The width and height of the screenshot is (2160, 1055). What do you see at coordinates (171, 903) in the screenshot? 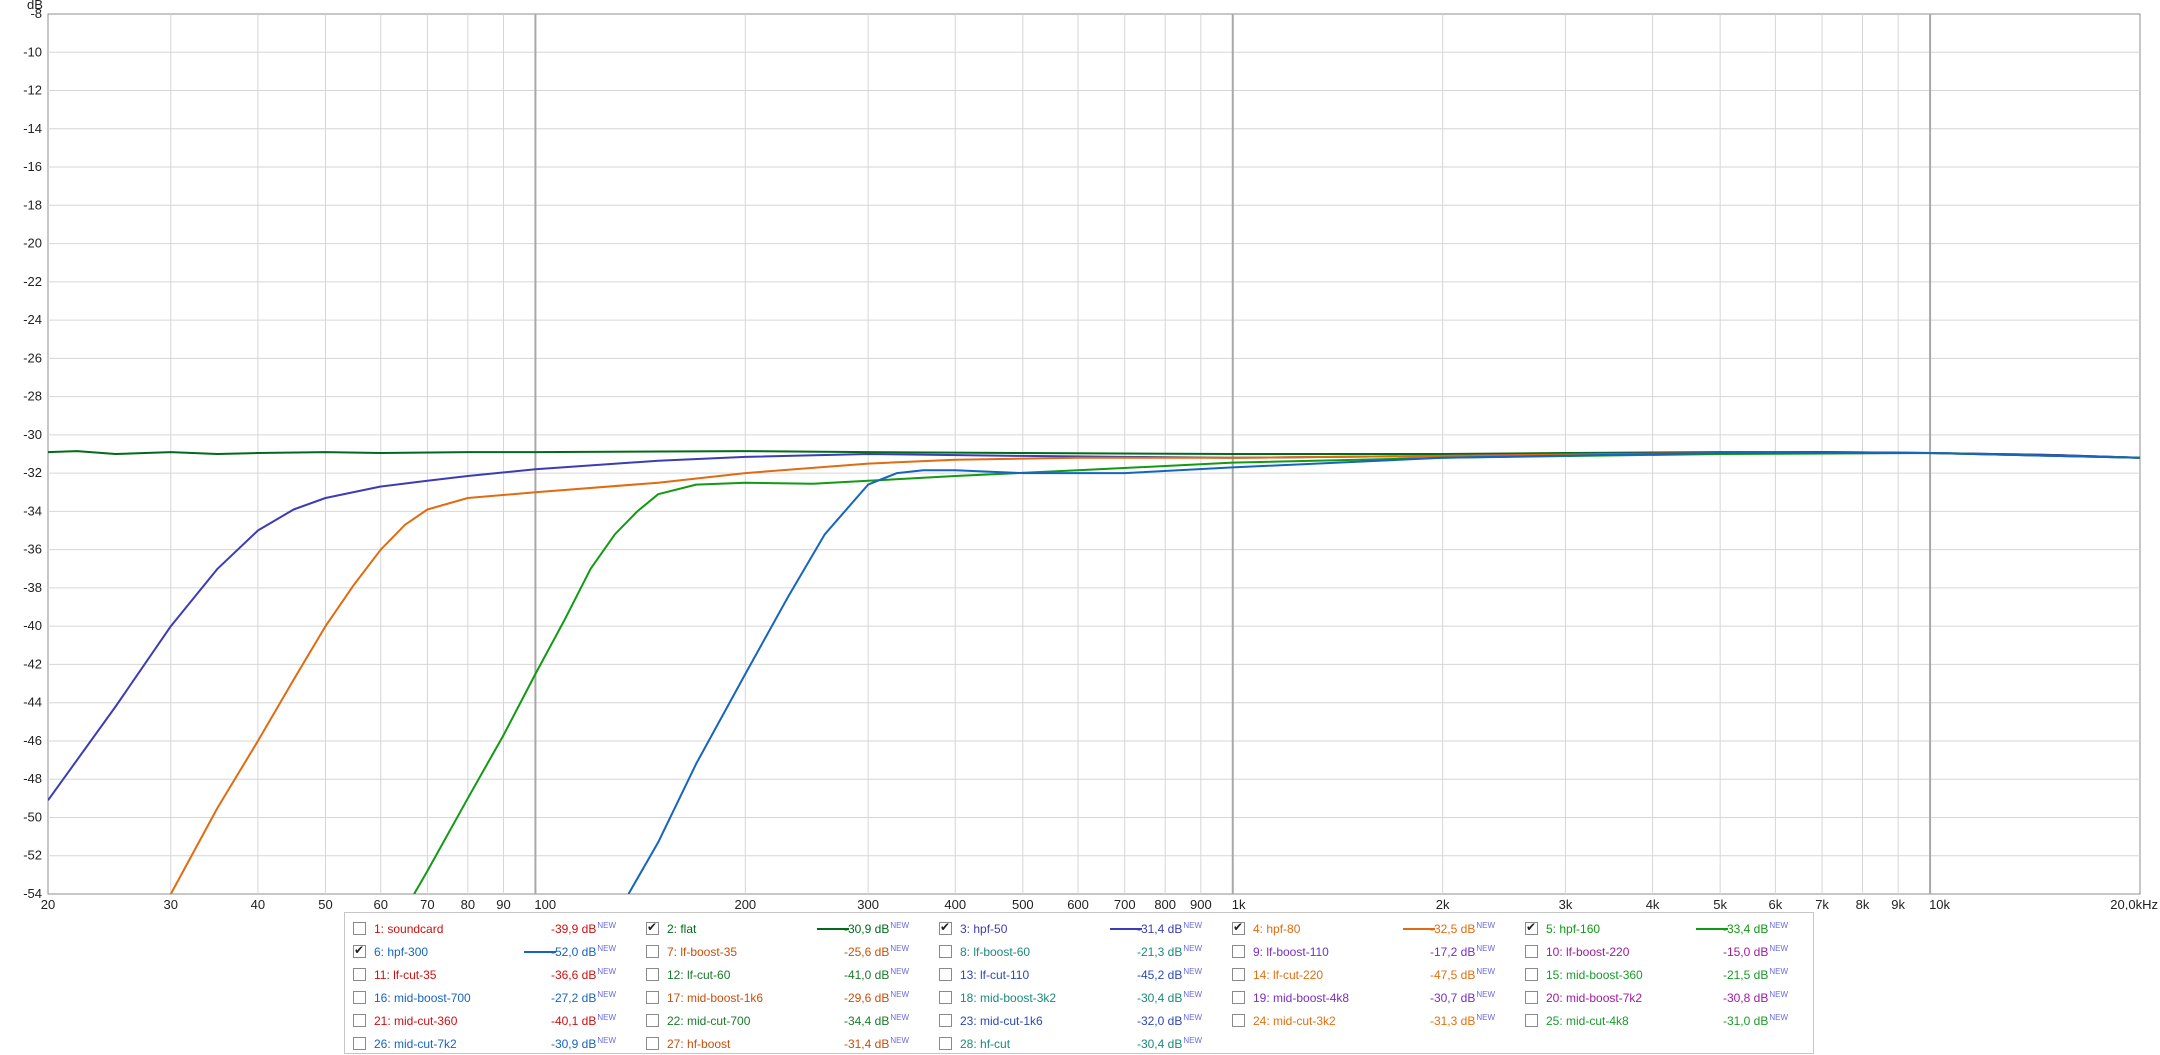
I see `x-tick-label: 30` at bounding box center [171, 903].